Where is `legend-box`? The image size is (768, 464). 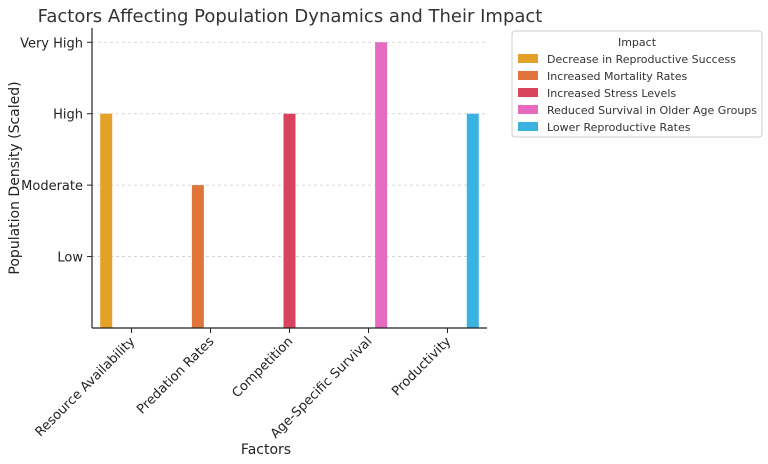 legend-box is located at coordinates (637, 84).